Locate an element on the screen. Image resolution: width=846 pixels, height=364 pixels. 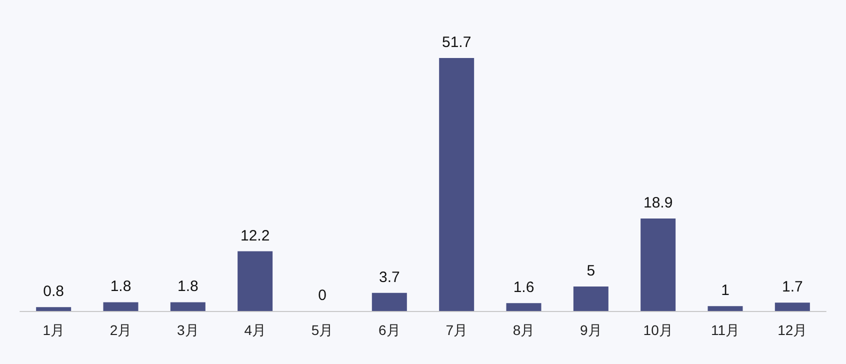
data-label: 1 is located at coordinates (725, 291).